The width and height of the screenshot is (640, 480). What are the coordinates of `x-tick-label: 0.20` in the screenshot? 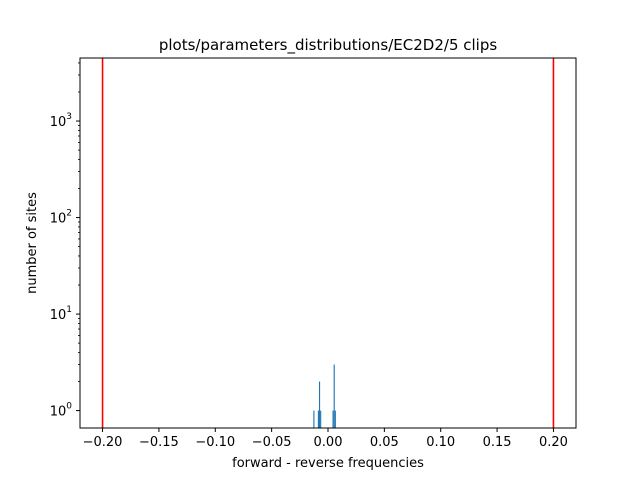 It's located at (553, 442).